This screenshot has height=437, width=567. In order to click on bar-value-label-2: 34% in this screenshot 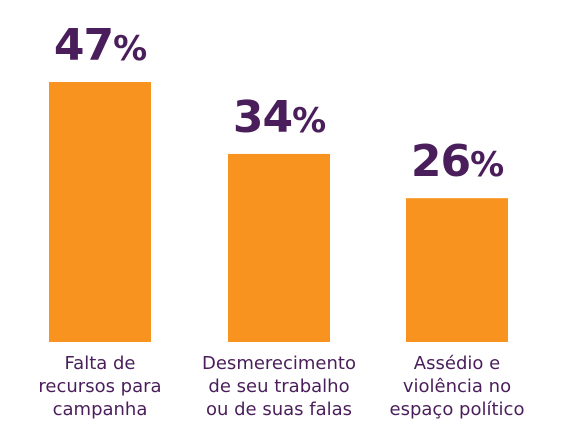, I will do `click(279, 117)`.